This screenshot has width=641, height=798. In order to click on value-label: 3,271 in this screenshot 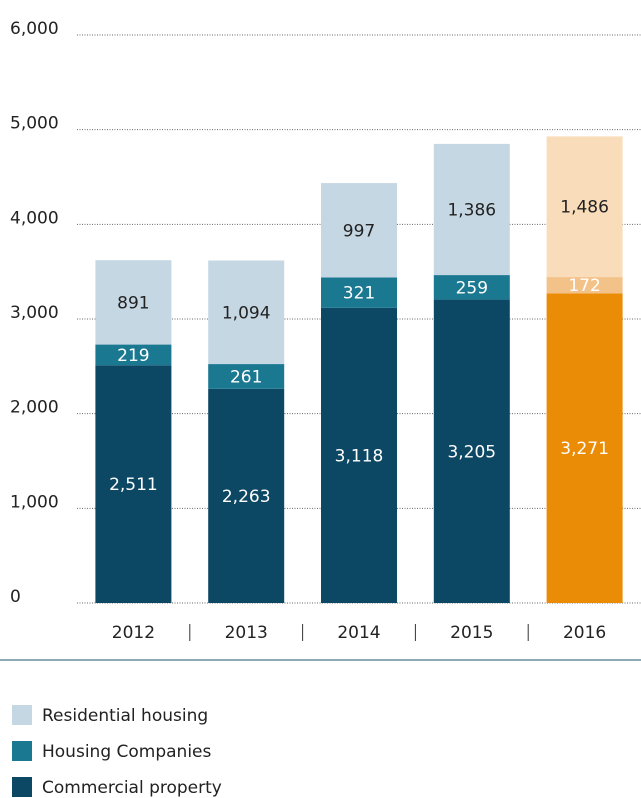, I will do `click(584, 449)`.